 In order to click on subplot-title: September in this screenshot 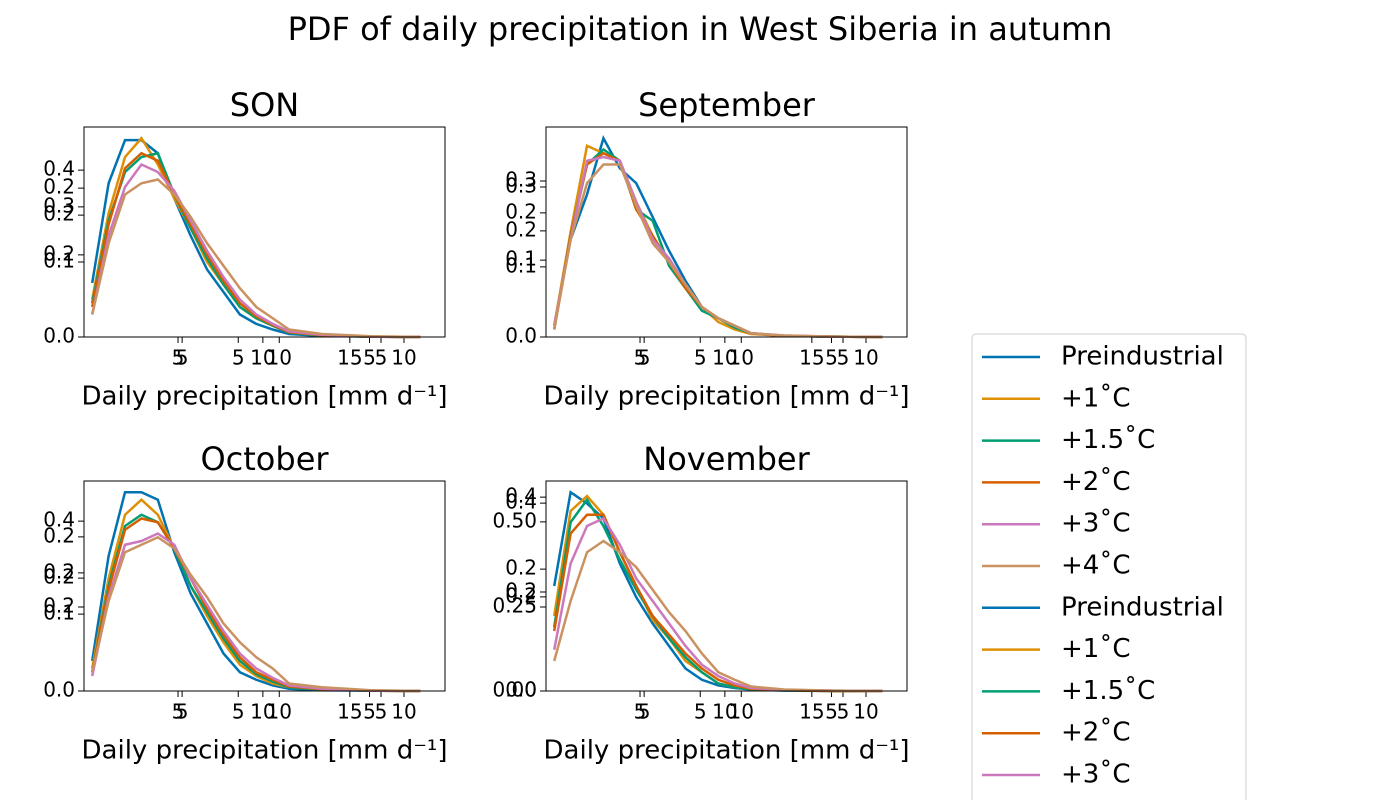, I will do `click(727, 105)`.